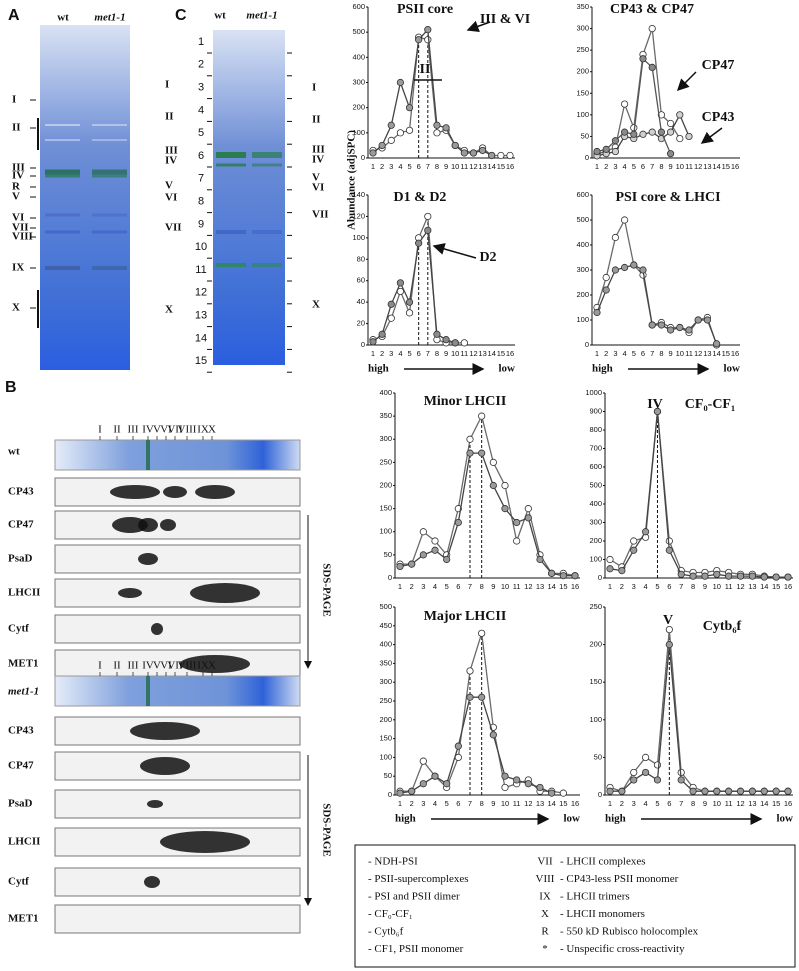 This screenshot has height=971, width=799. I want to click on legend-key: VIII, so click(545, 879).